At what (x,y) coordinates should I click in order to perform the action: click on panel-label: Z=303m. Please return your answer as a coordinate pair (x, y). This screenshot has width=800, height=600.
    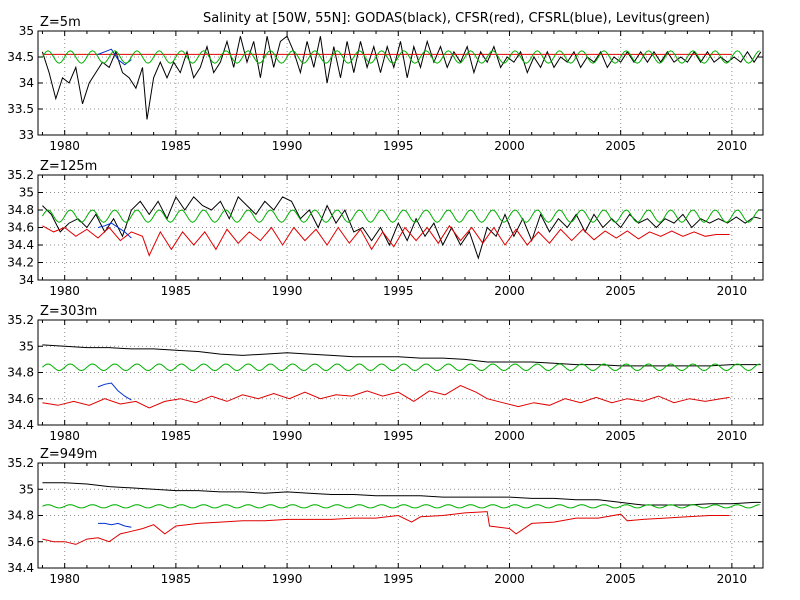
    Looking at the image, I should click on (68, 311).